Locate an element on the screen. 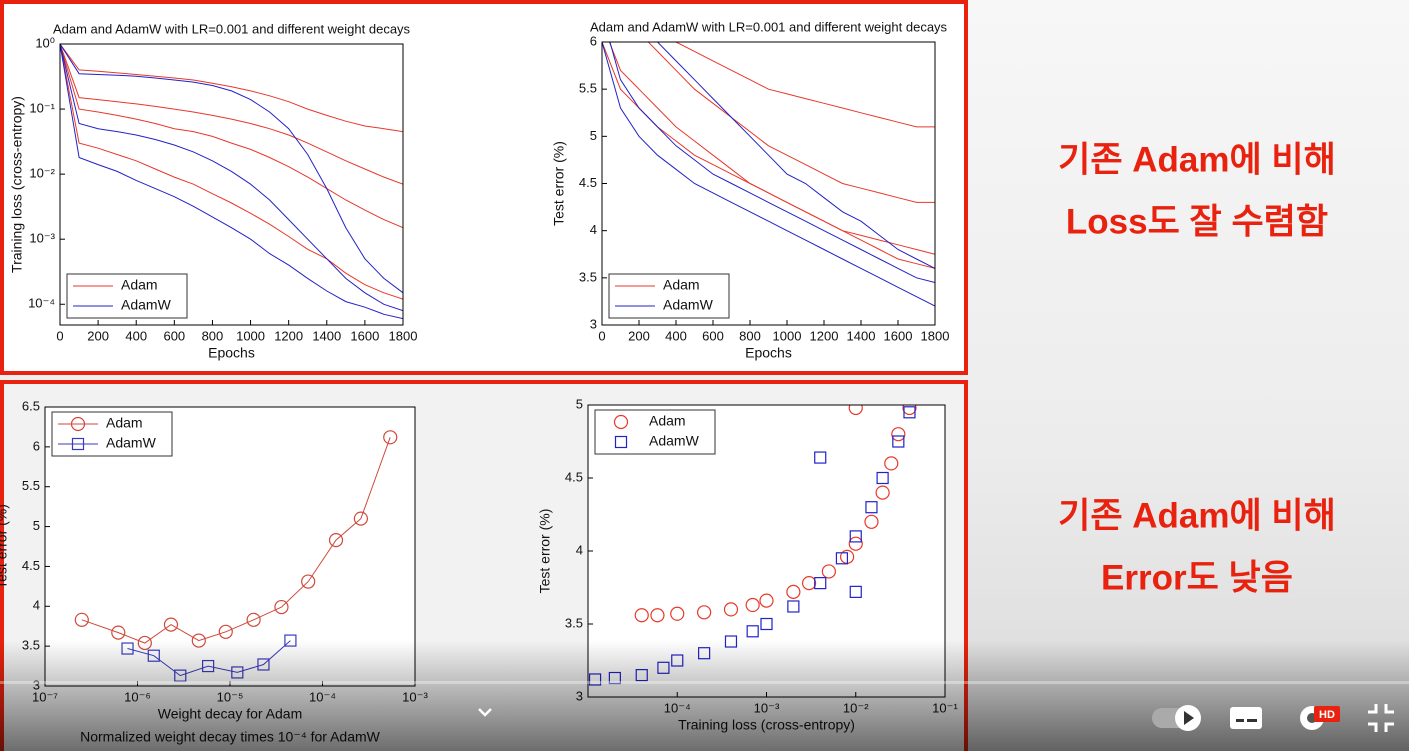 The image size is (1409, 751). y-tick-label: 10⁻² is located at coordinates (42, 173).